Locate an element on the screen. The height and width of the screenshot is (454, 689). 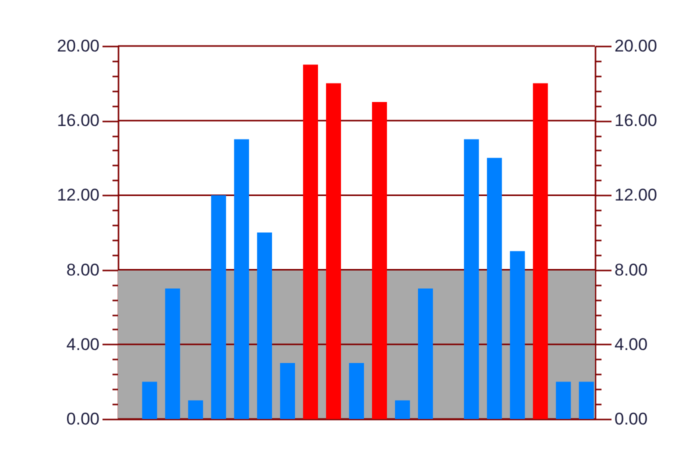
y2-tick-label: 8.00 is located at coordinates (631, 270).